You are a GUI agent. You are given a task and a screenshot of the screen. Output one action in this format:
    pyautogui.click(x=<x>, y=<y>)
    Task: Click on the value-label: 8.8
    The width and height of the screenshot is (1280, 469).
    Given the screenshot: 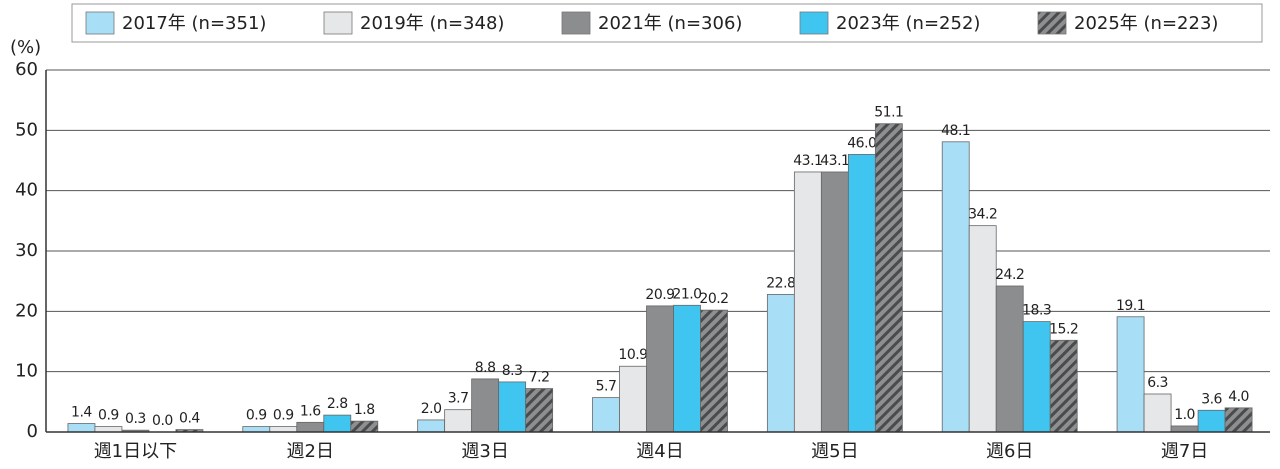 What is the action you would take?
    pyautogui.click(x=485, y=368)
    